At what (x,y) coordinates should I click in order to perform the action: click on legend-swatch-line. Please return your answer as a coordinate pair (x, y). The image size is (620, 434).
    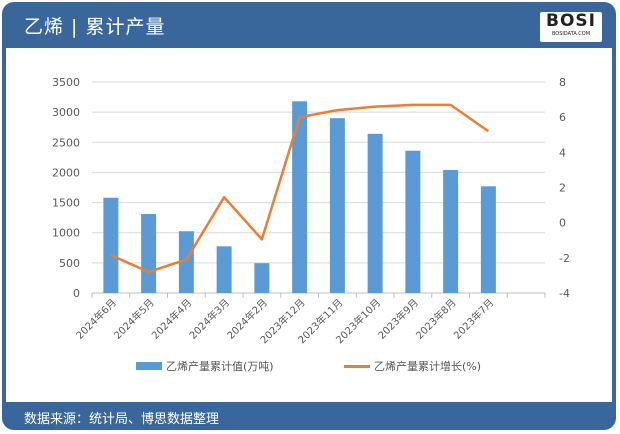
    Looking at the image, I should click on (357, 366).